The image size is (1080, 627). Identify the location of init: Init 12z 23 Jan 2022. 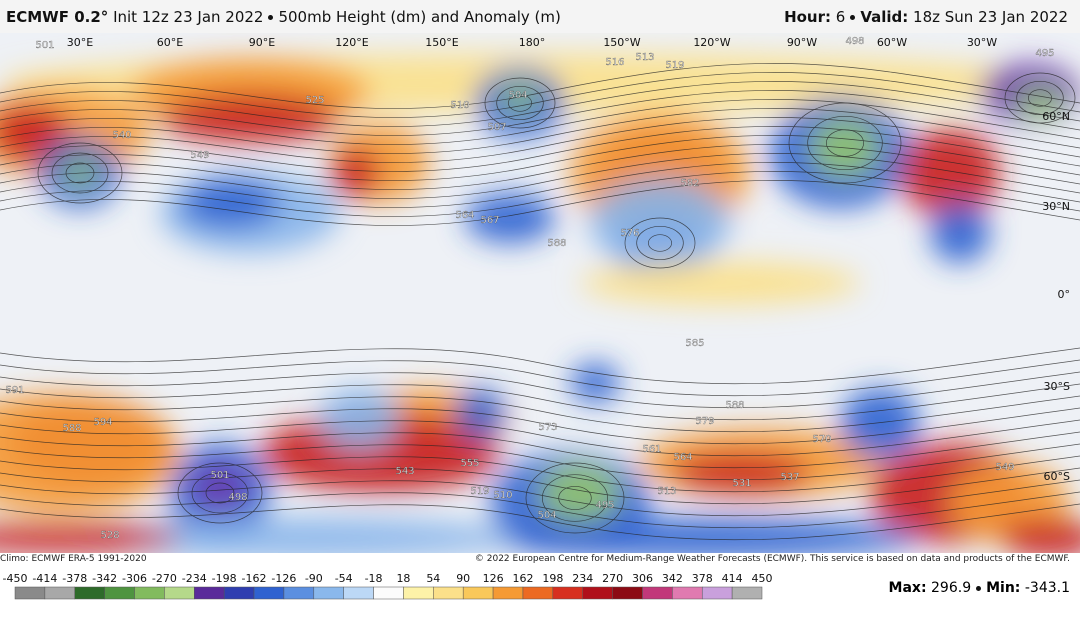
(188, 17).